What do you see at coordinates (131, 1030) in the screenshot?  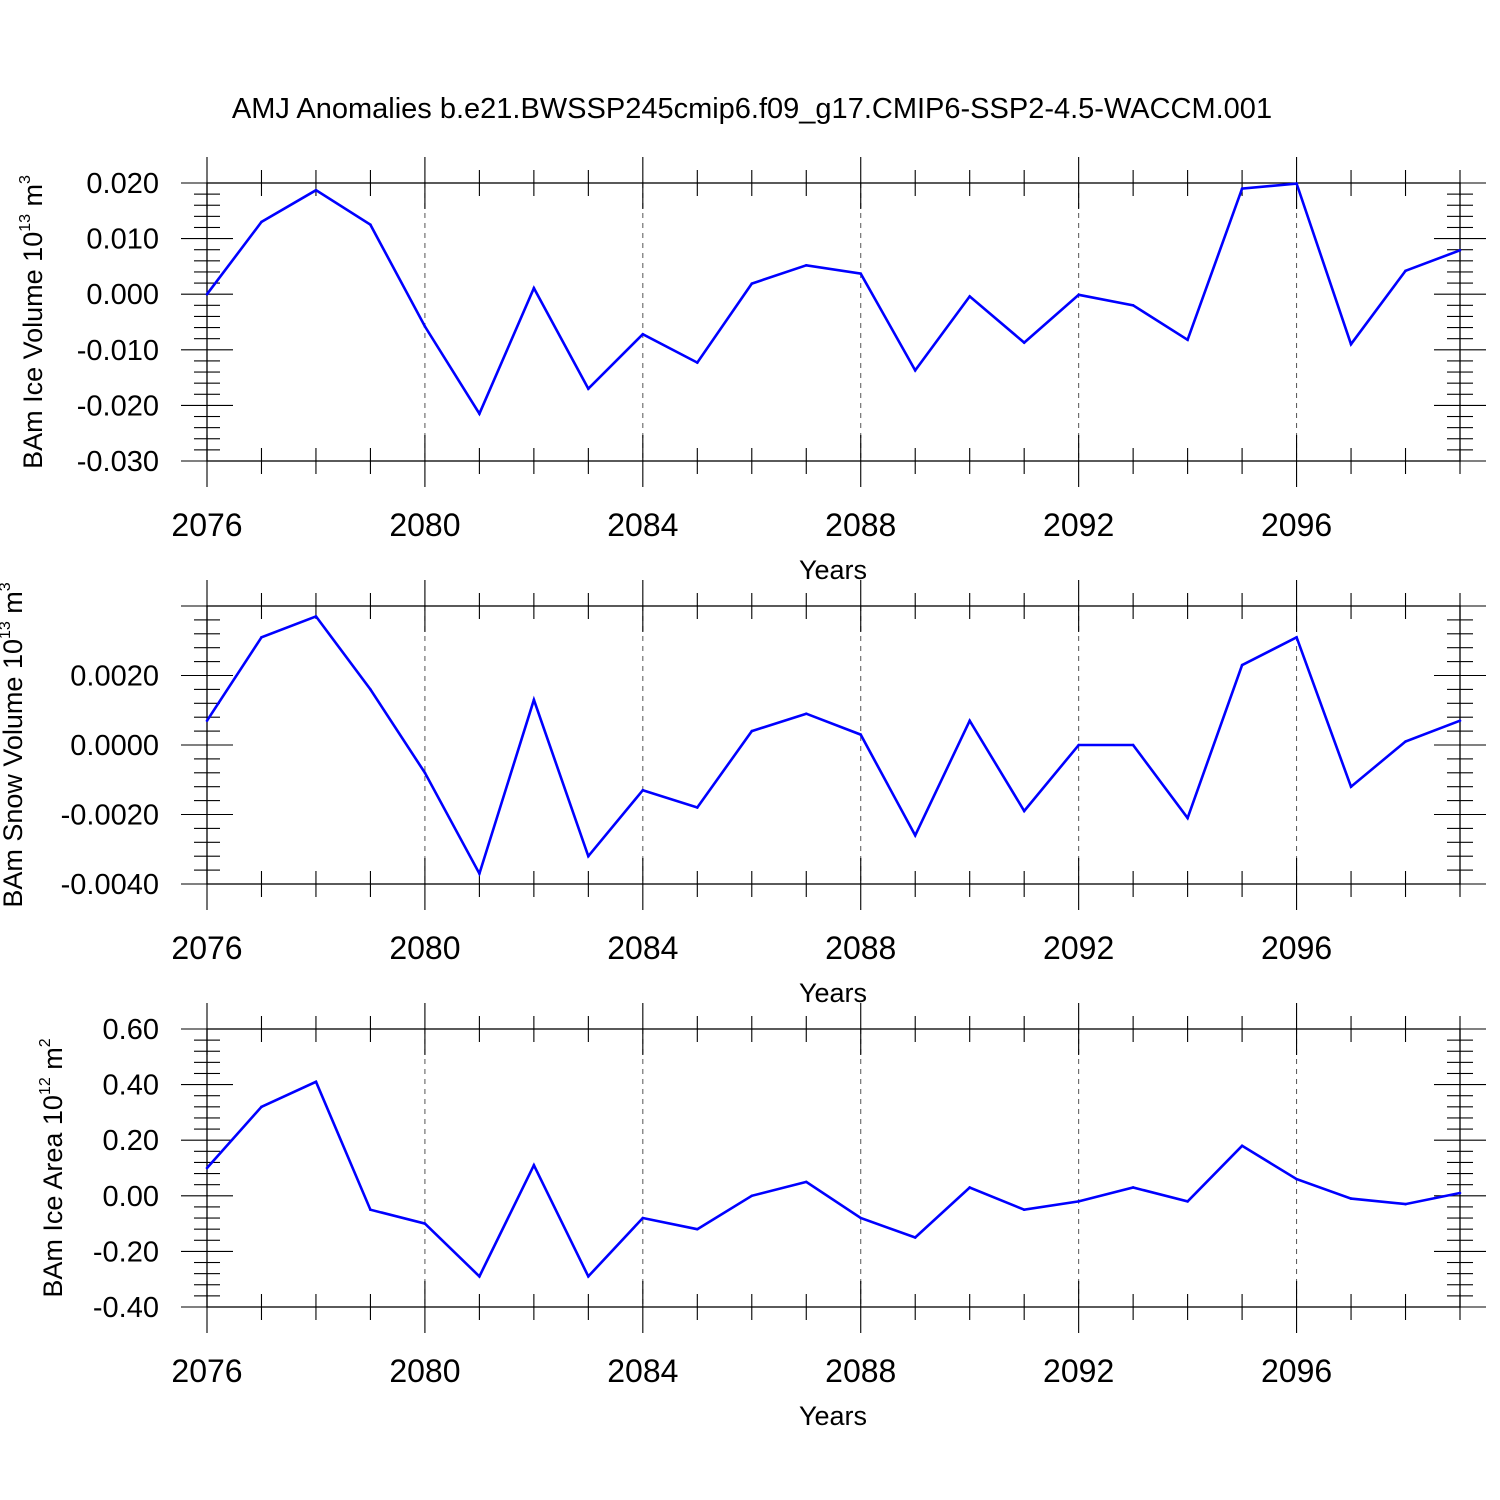 I see `y-tick-label: 0.60` at bounding box center [131, 1030].